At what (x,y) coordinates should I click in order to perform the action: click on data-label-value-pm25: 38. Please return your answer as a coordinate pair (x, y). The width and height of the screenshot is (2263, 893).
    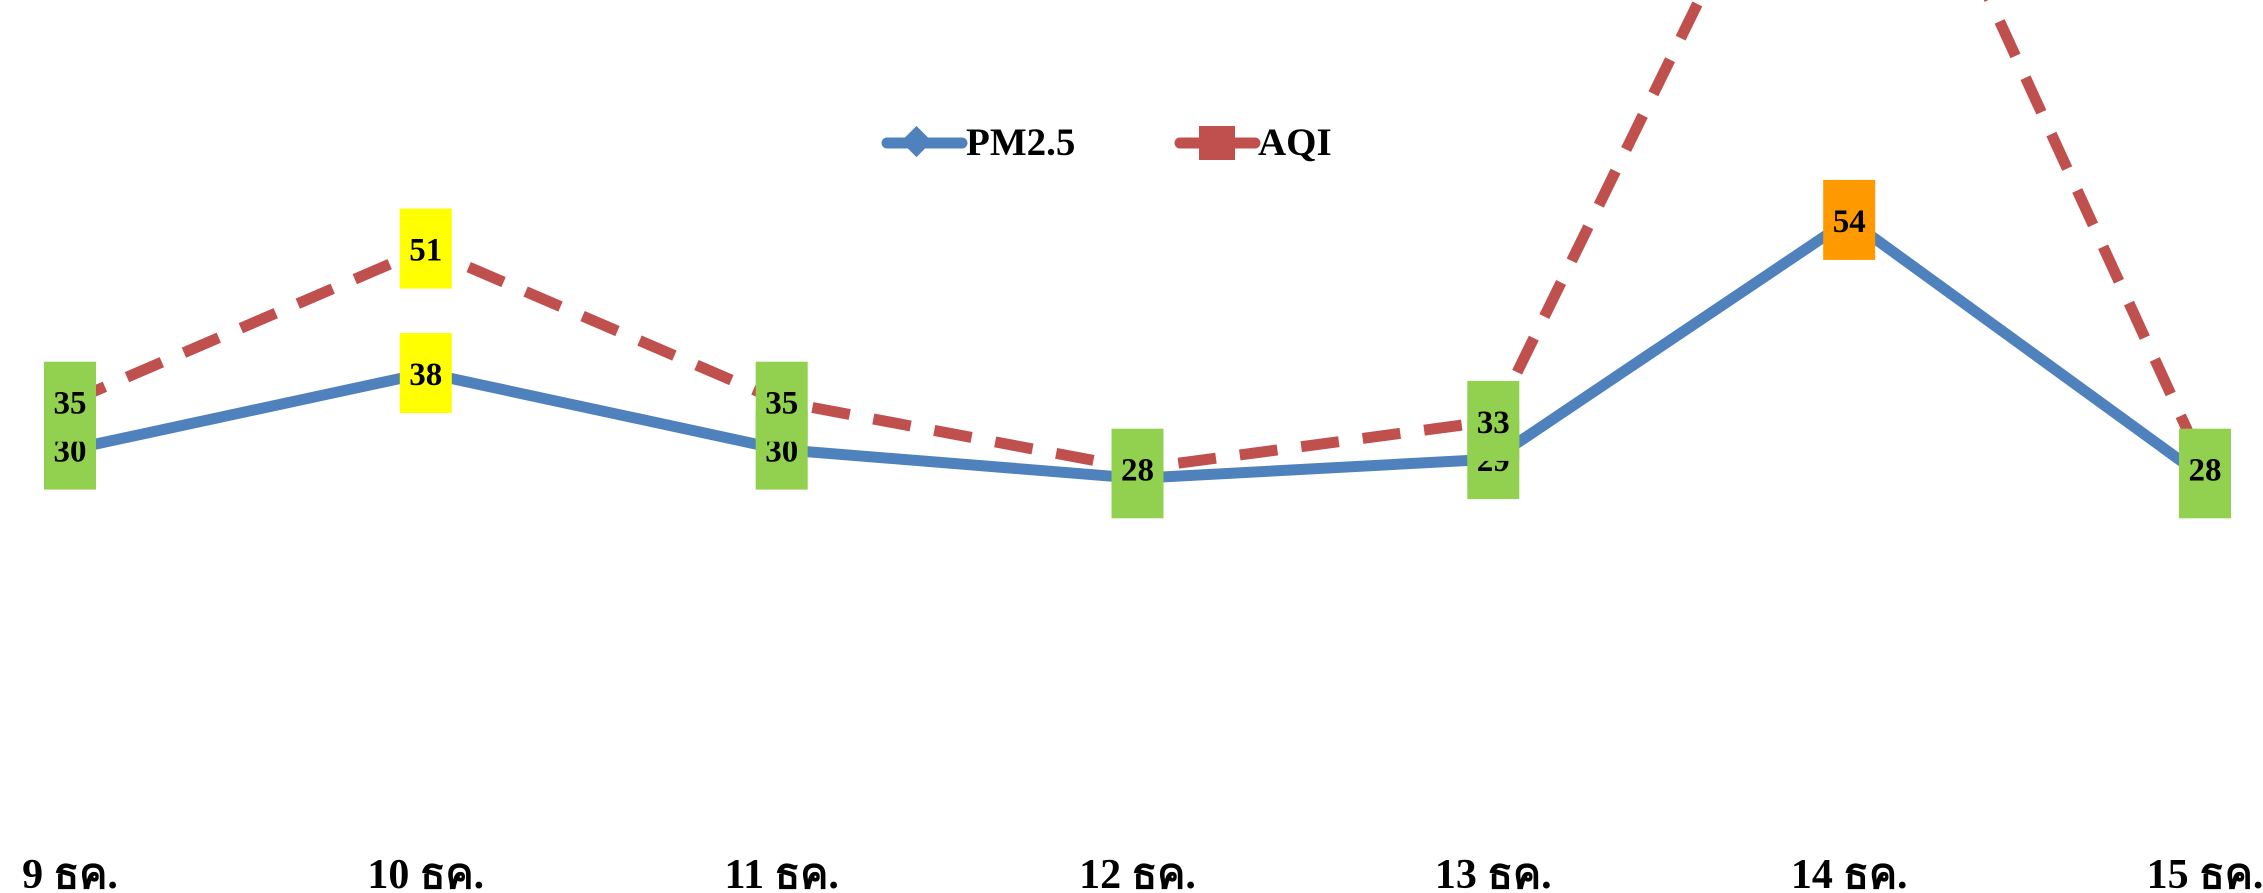
    Looking at the image, I should click on (425, 375).